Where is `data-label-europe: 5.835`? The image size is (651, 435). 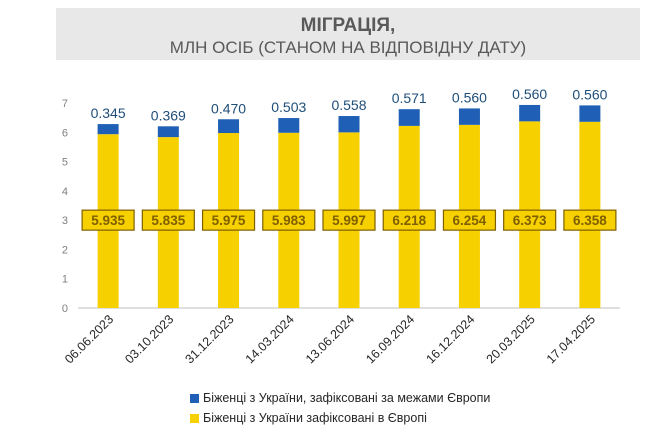 data-label-europe: 5.835 is located at coordinates (168, 220).